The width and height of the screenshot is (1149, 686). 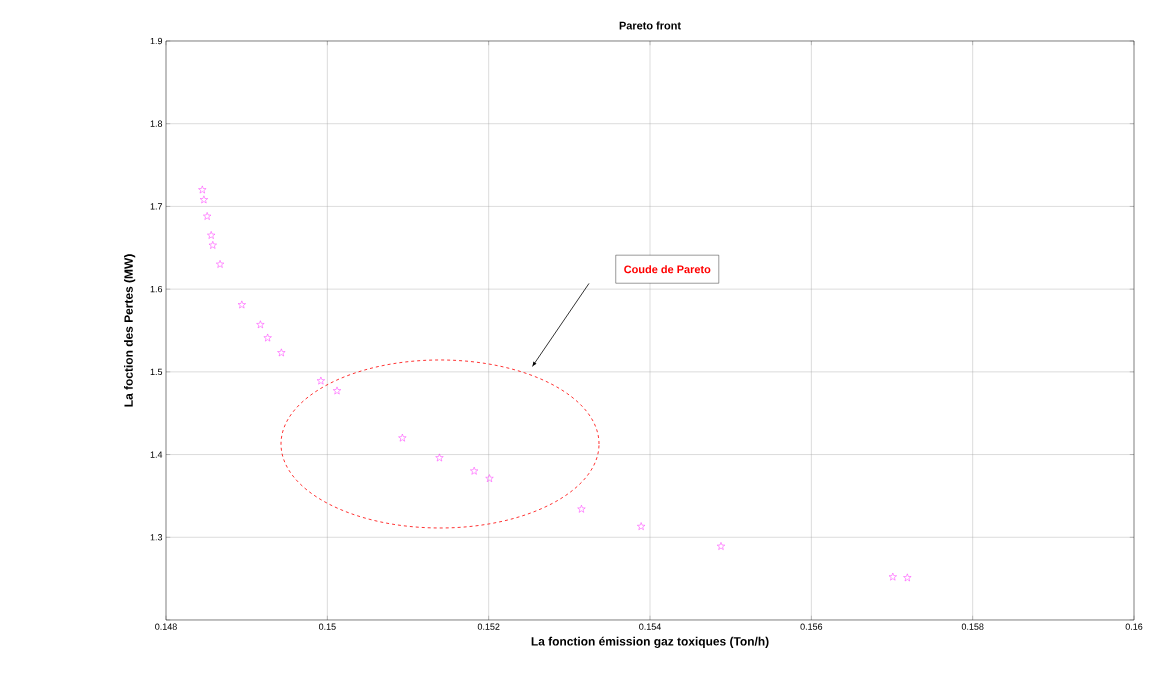 I want to click on y-tick-label: 1.4, so click(x=156, y=454).